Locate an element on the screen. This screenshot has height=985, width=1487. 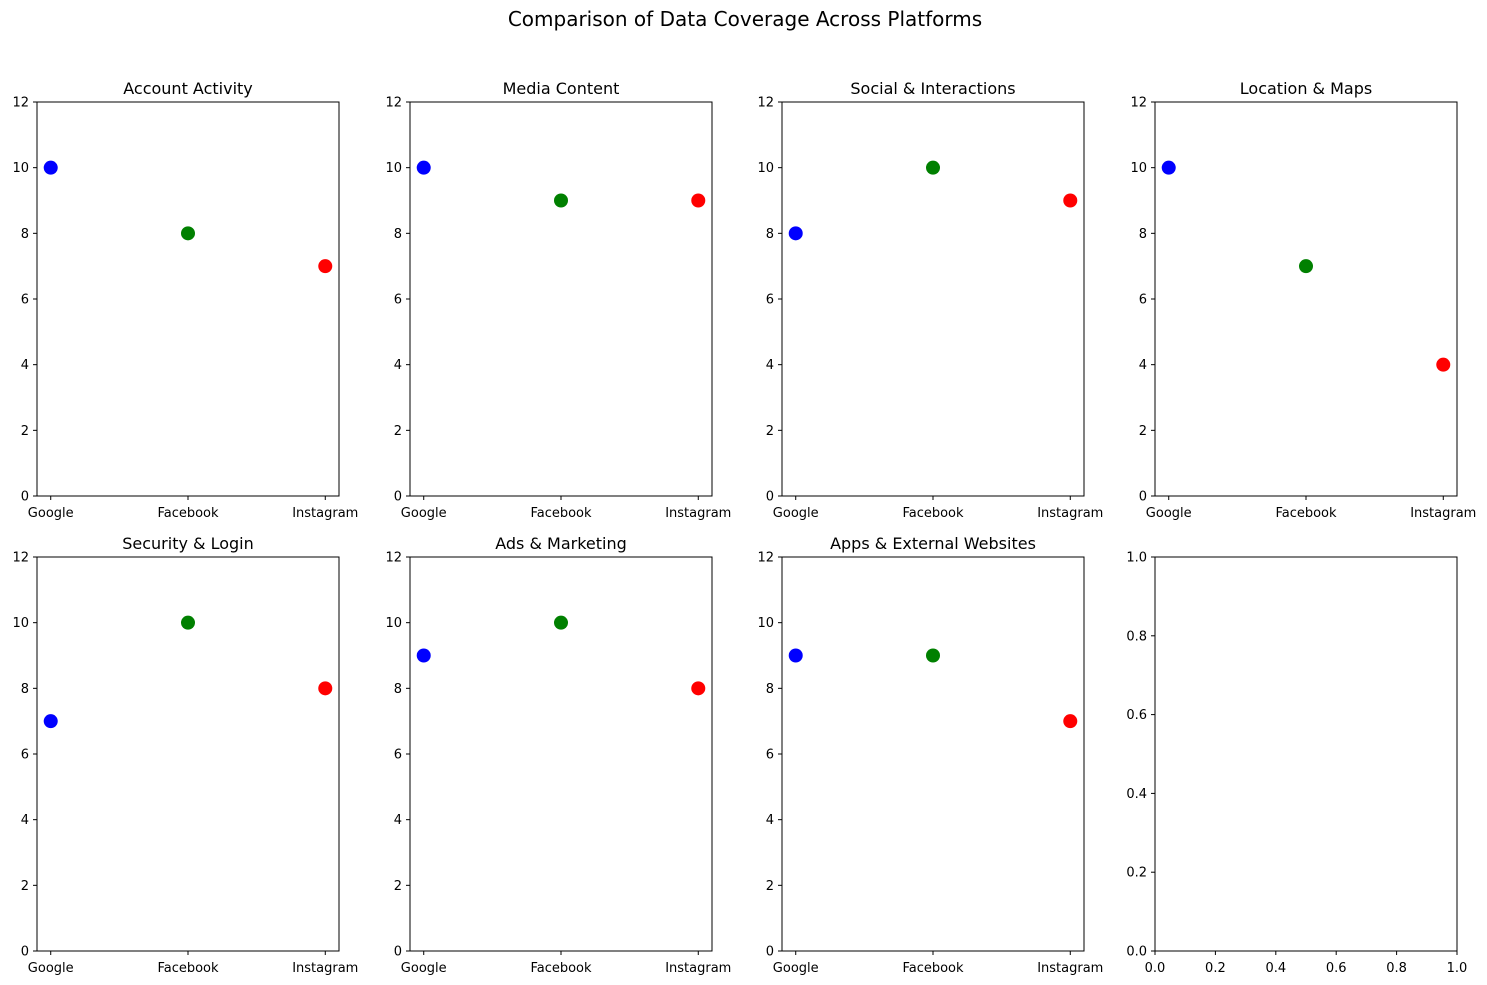
subplot-title: Media Content is located at coordinates (561, 88).